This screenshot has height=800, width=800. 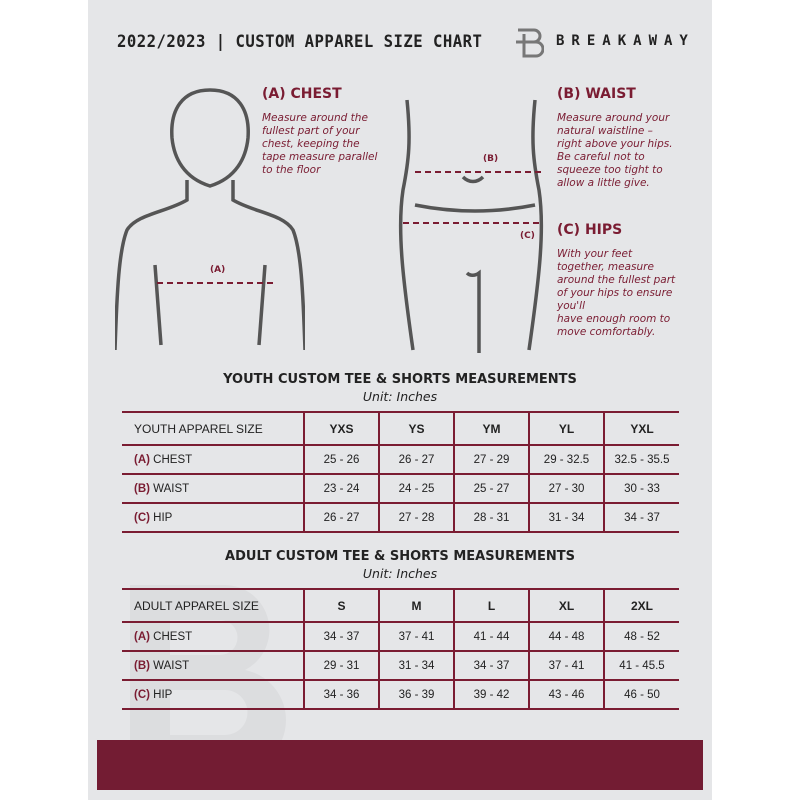 I want to click on measurement-value: 43 - 46, so click(x=566, y=694).